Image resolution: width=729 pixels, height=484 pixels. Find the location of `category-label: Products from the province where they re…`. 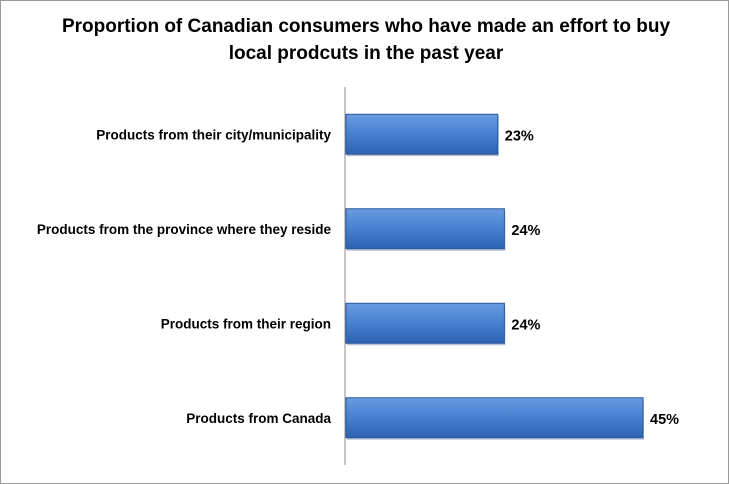

category-label: Products from the province where they re… is located at coordinates (184, 229).